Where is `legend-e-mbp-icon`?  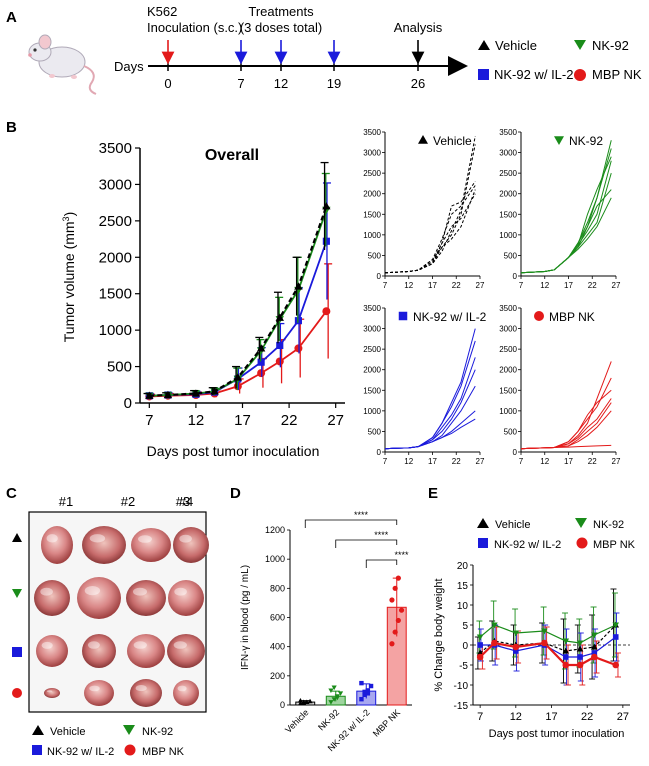
legend-e-mbp-icon is located at coordinates (582, 543).